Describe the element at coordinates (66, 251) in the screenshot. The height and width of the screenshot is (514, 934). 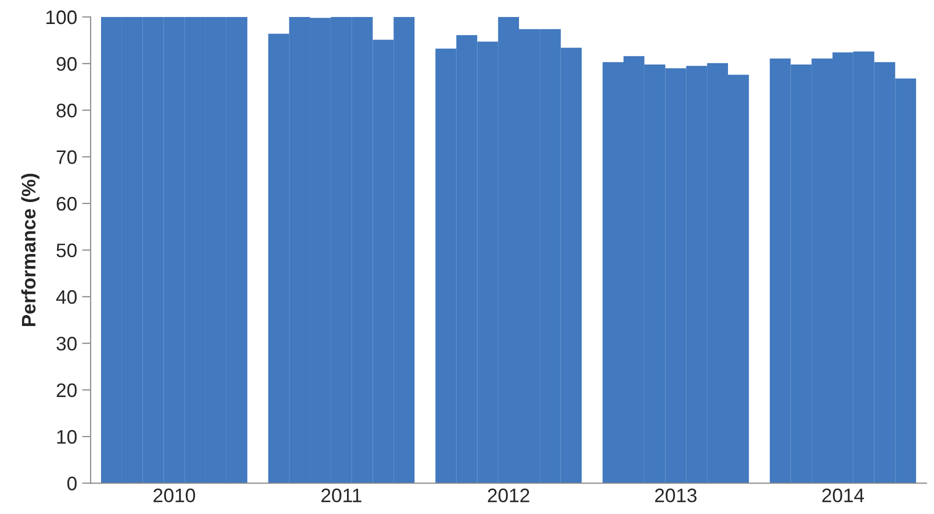
I see `y-tick-label: 50` at that location.